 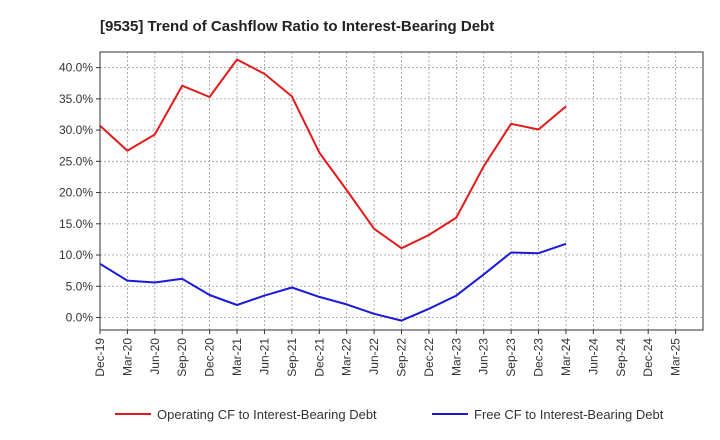 What do you see at coordinates (648, 357) in the screenshot?
I see `x-tick-label: Dec-24` at bounding box center [648, 357].